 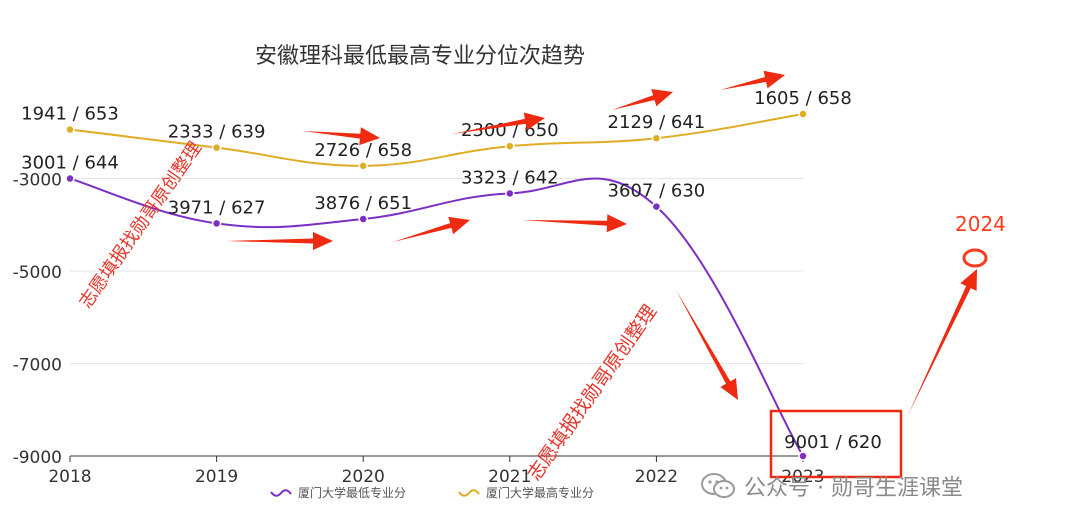 I want to click on x-tick-label: 2022, so click(x=656, y=477).